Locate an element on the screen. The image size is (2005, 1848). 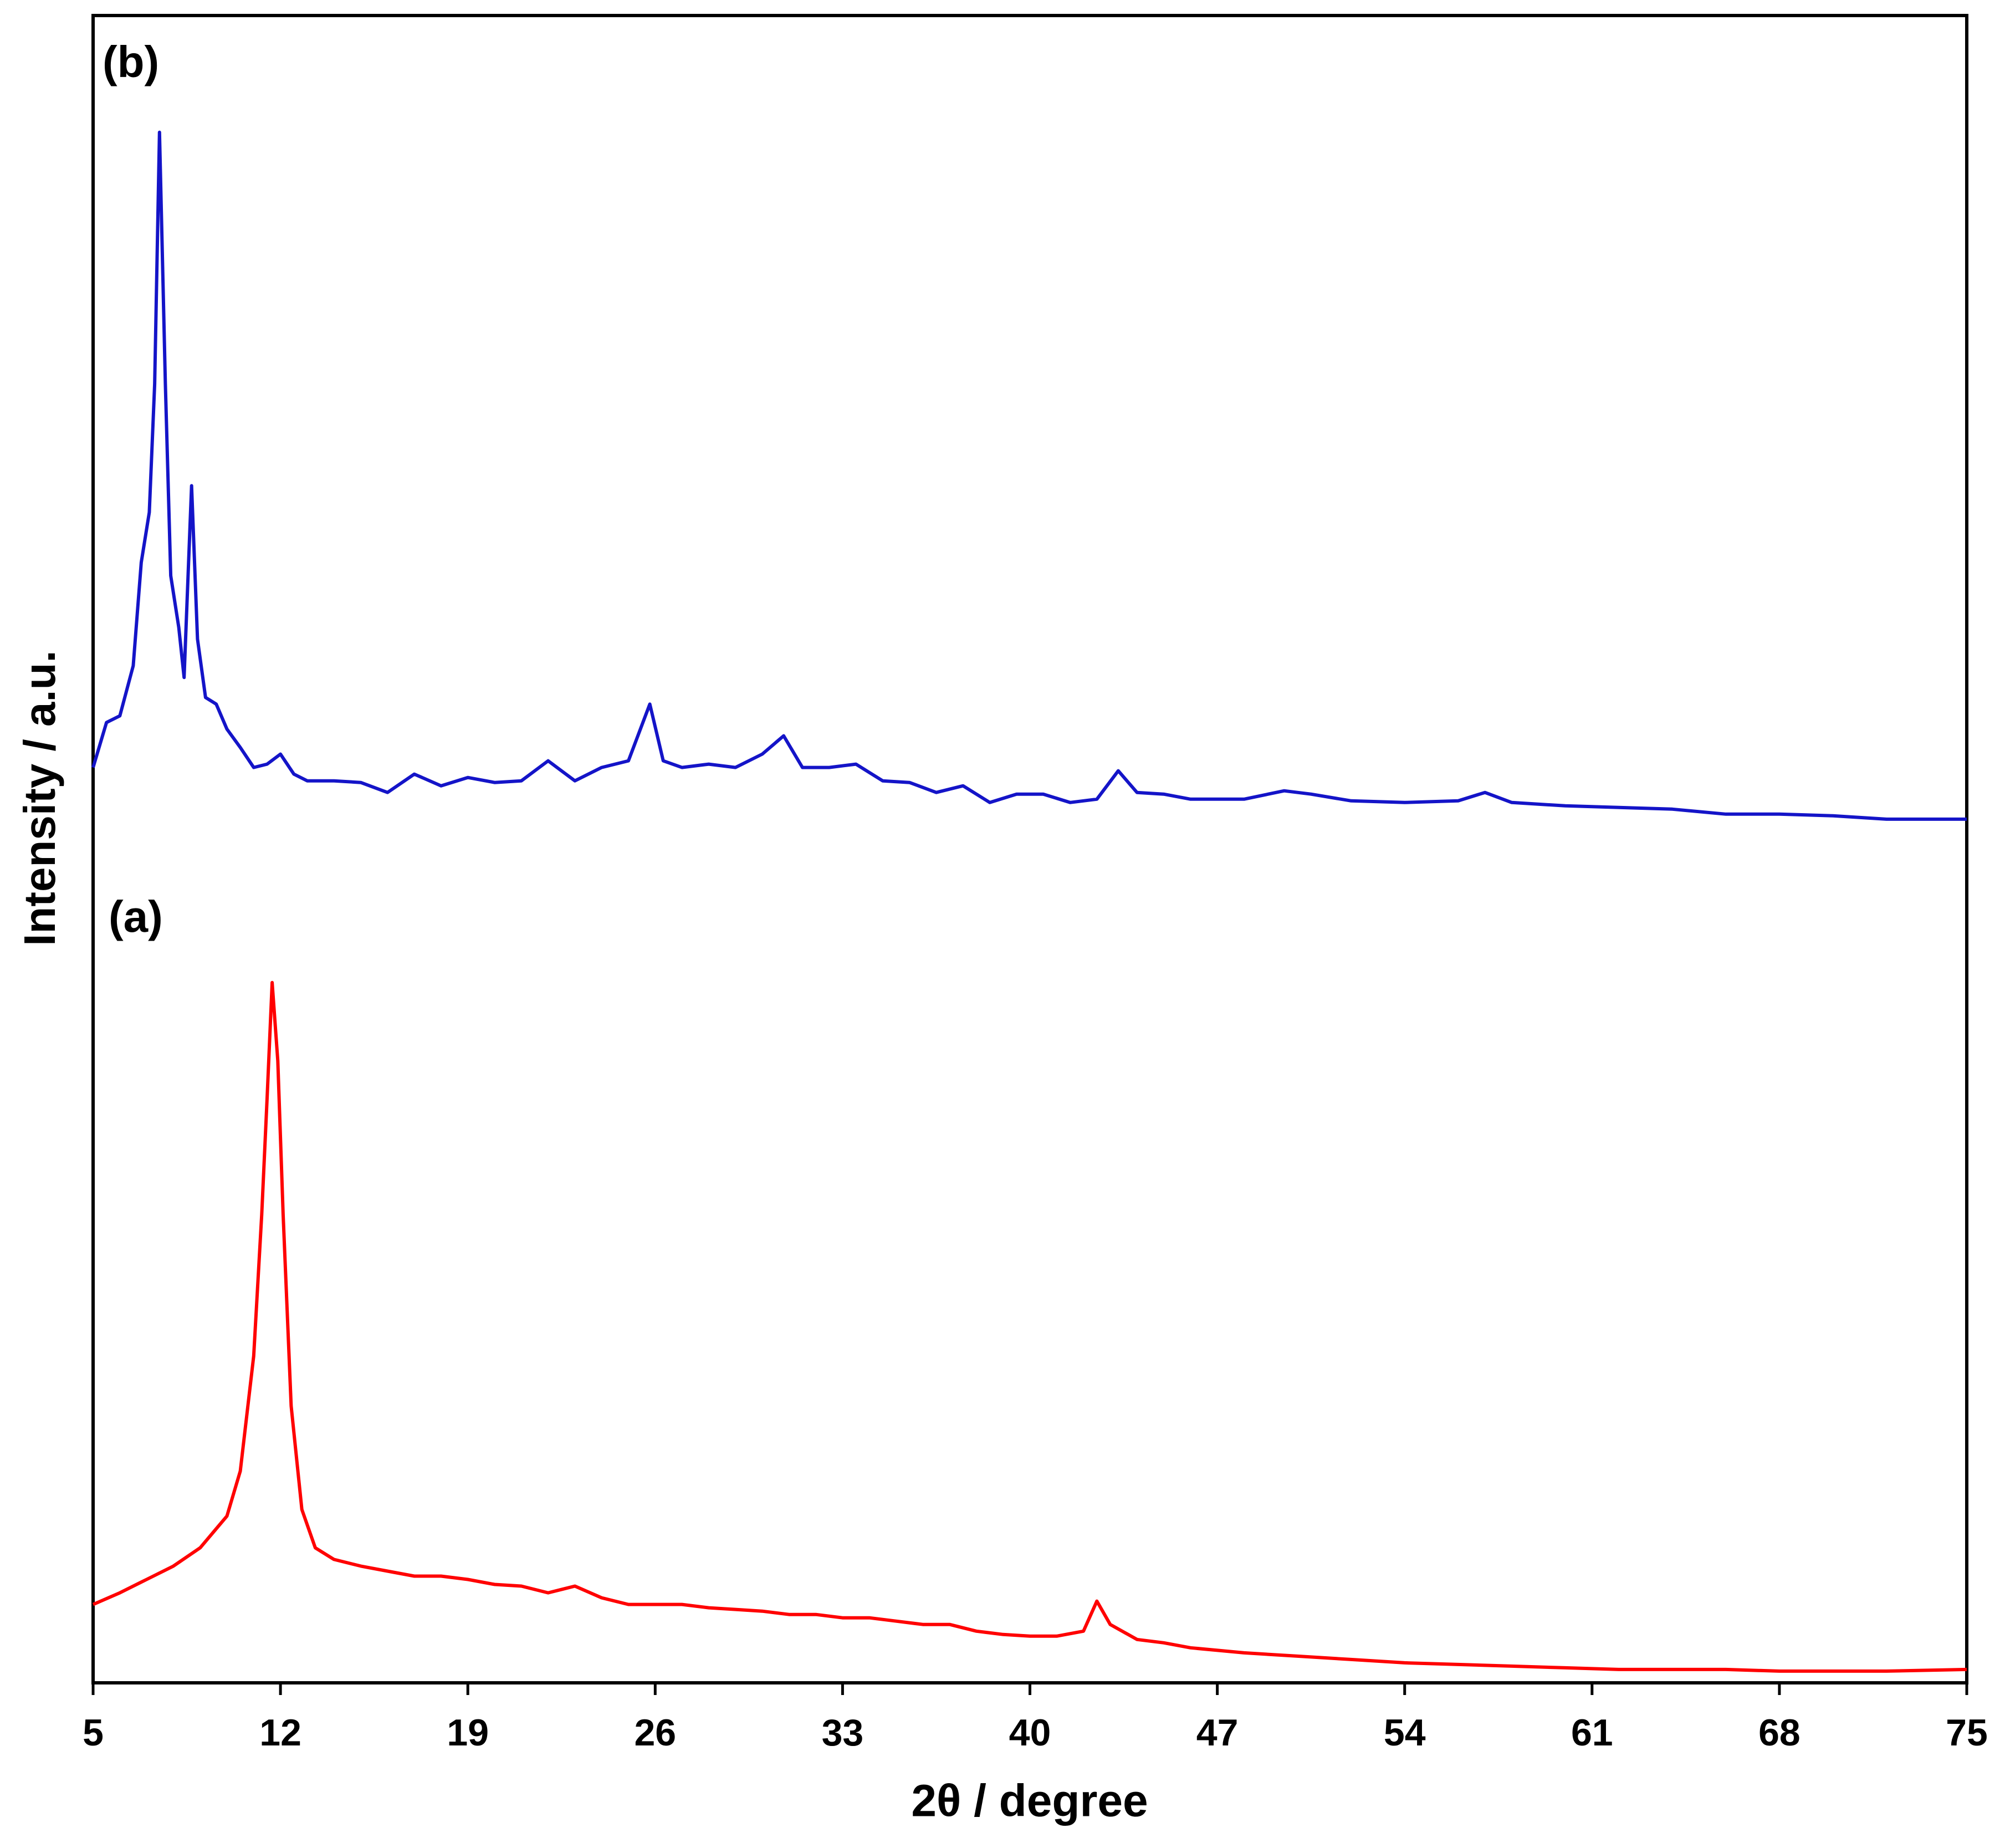
x-tick-label: 12 is located at coordinates (280, 1733).